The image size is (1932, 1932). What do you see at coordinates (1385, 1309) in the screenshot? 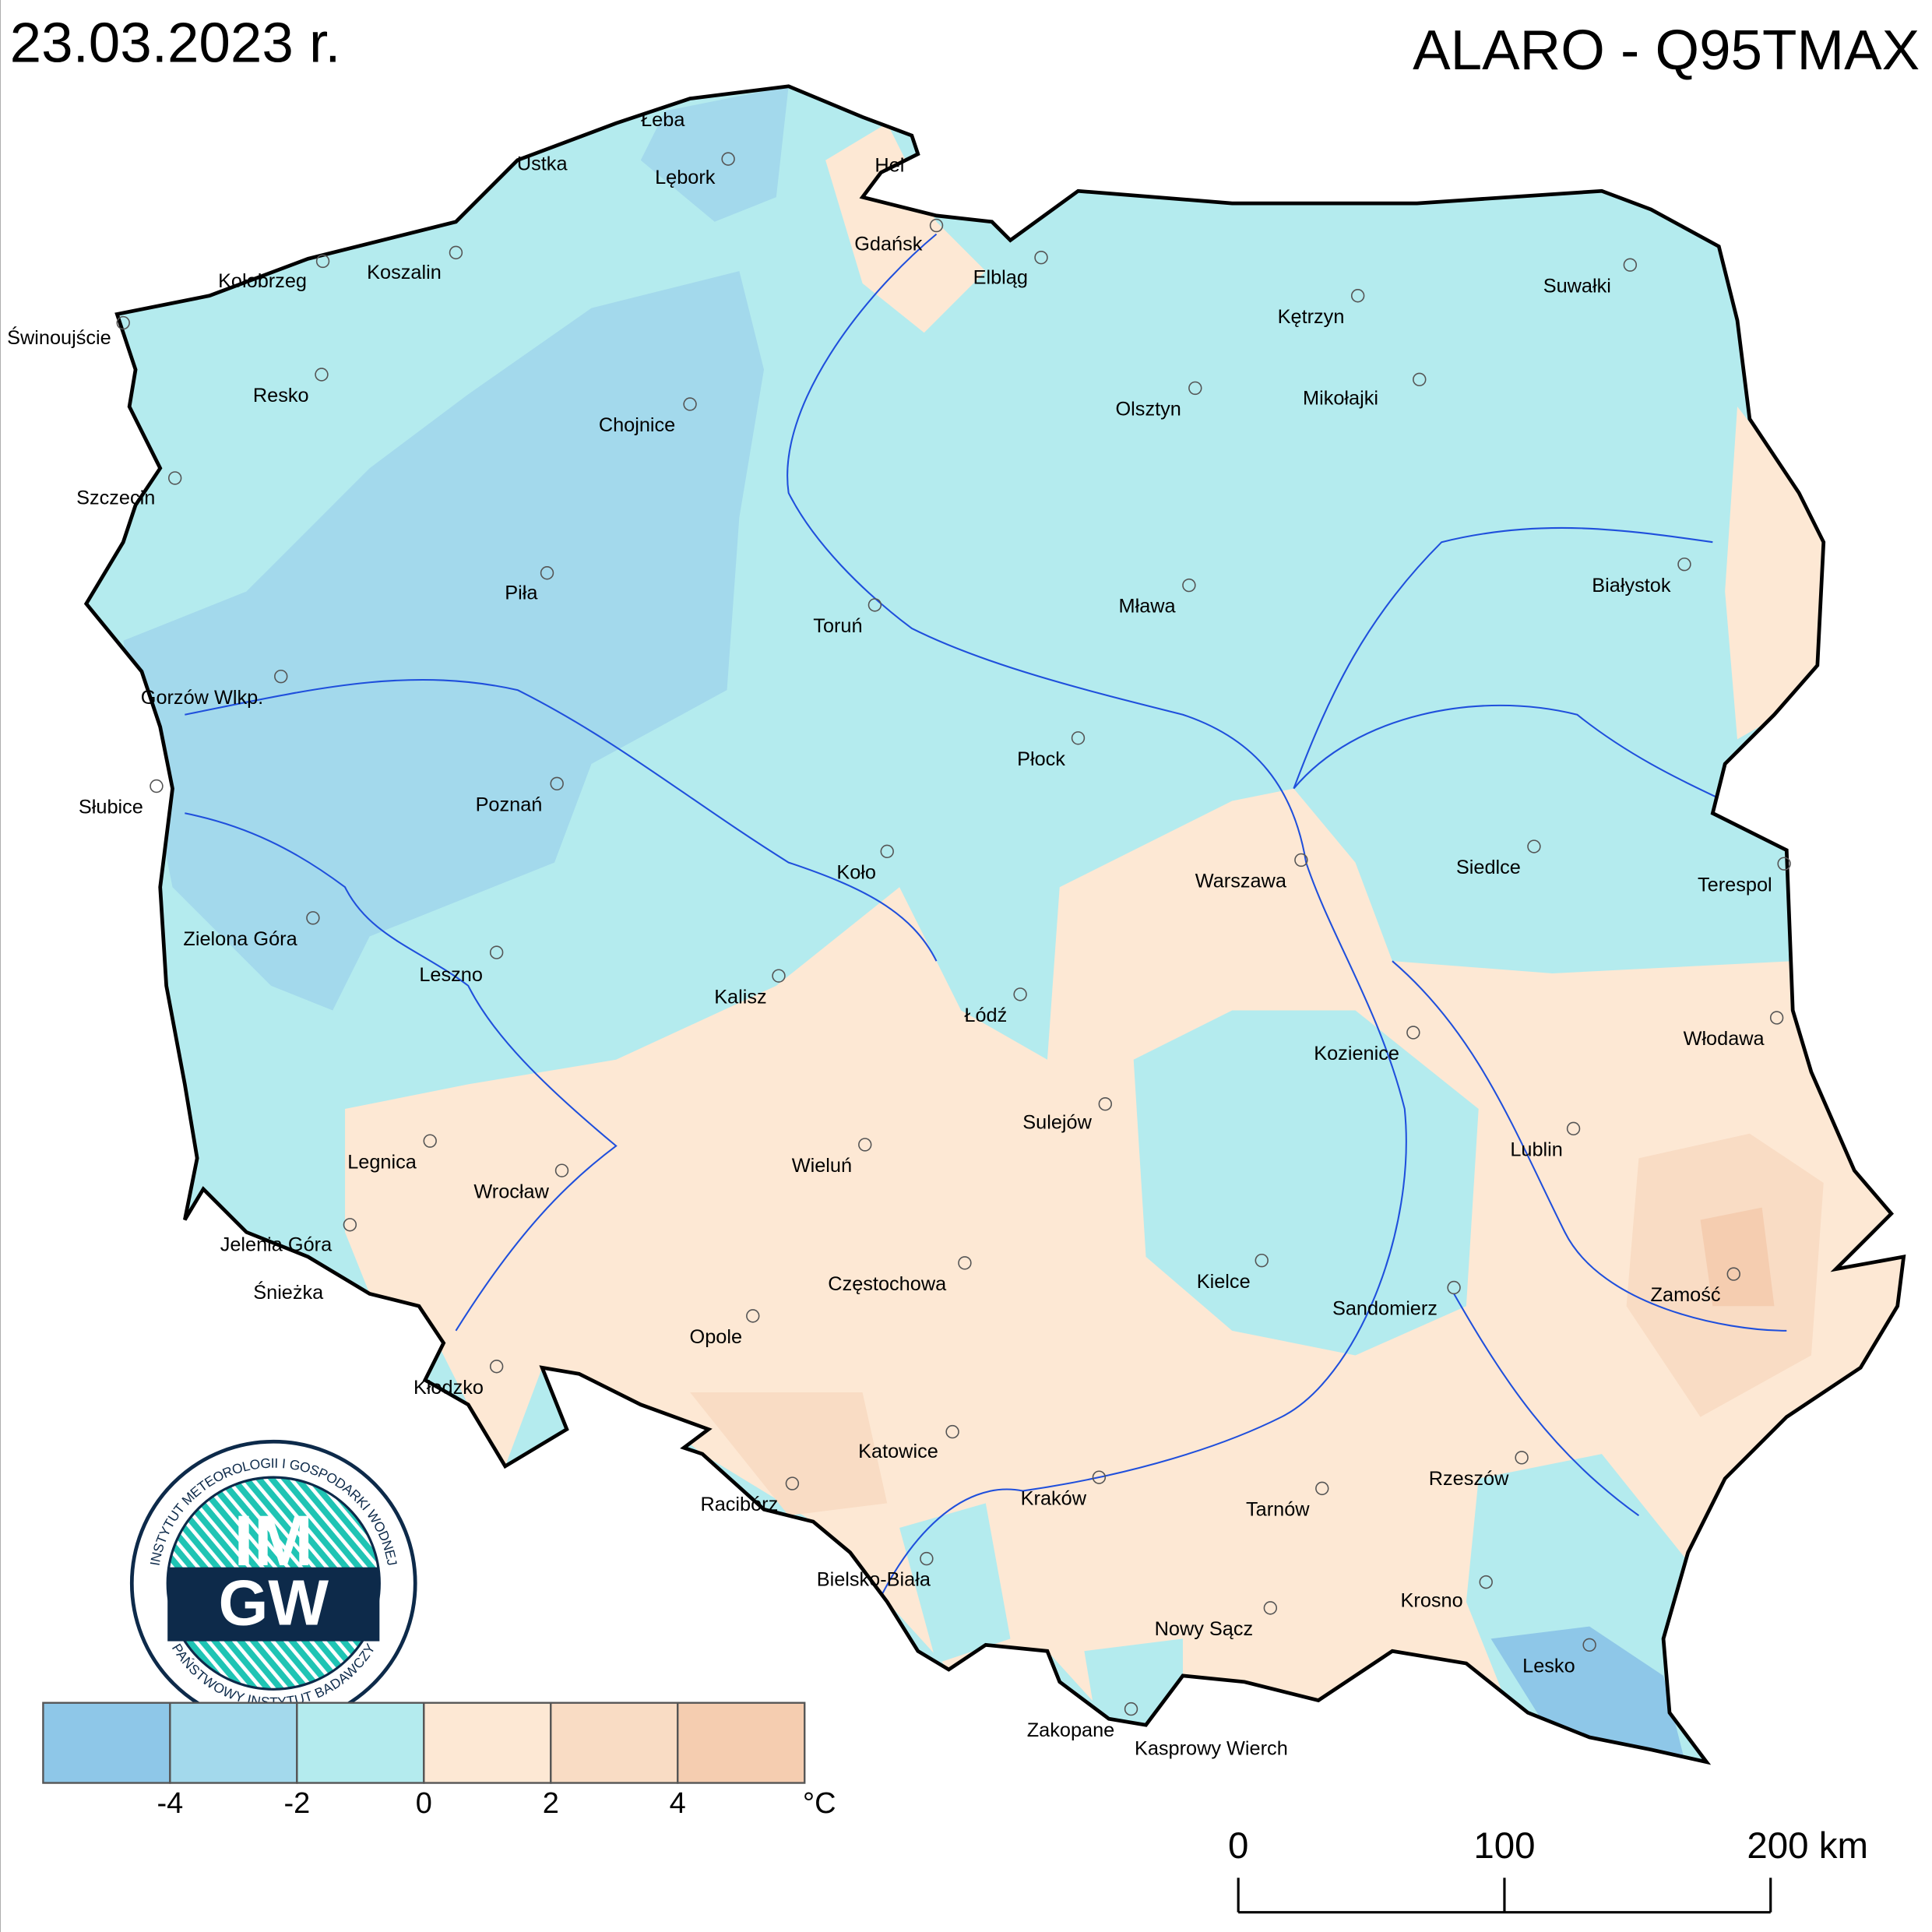
I see `city-label: Sandomierz` at bounding box center [1385, 1309].